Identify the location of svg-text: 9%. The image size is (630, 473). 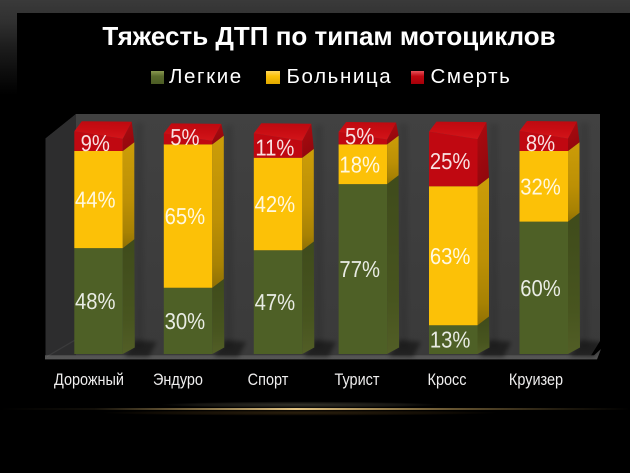
(95, 143).